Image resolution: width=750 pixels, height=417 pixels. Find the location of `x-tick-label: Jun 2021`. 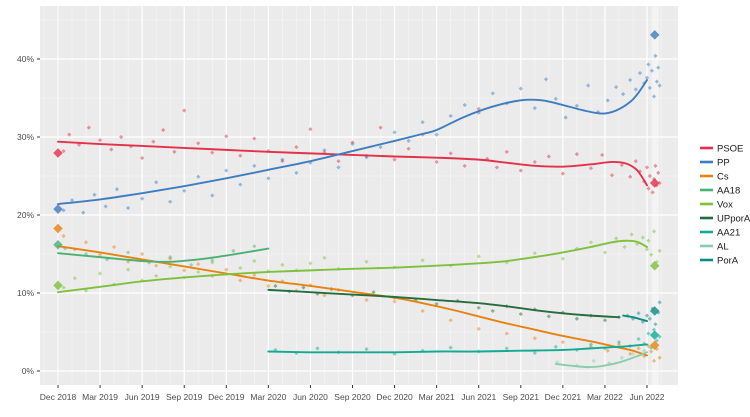

x-tick-label: Jun 2021 is located at coordinates (478, 397).